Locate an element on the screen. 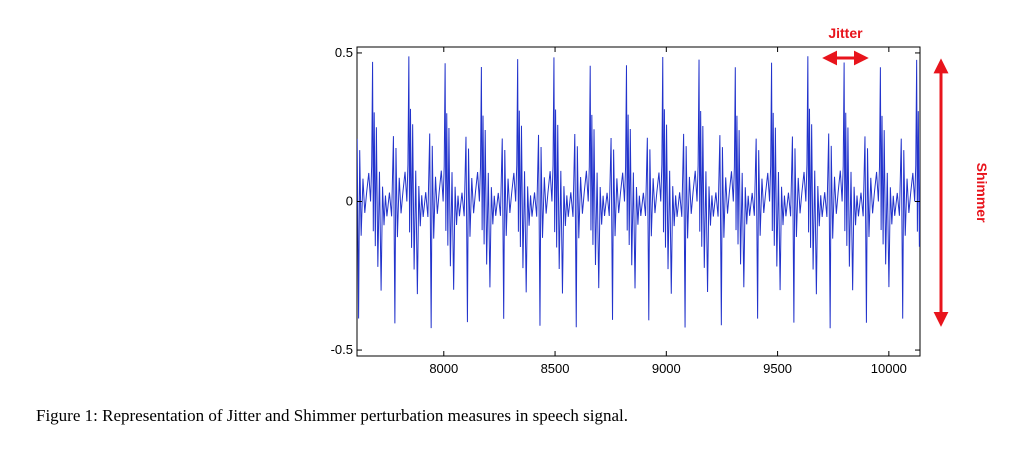 Image resolution: width=1022 pixels, height=452 pixels. jitter-annotation: Jitter is located at coordinates (845, 45).